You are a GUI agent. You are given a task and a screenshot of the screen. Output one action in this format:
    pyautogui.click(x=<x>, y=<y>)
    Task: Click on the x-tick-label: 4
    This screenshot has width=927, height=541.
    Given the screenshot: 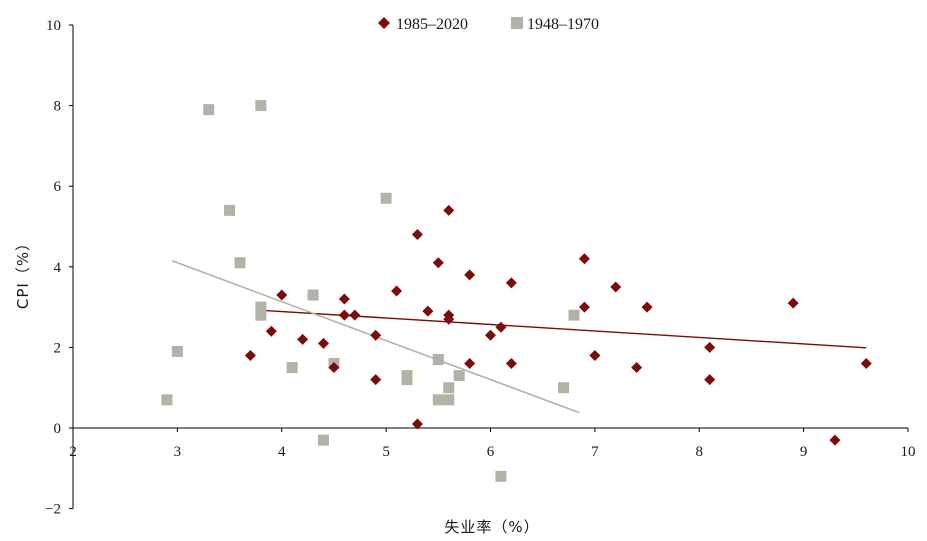 What is the action you would take?
    pyautogui.click(x=282, y=452)
    